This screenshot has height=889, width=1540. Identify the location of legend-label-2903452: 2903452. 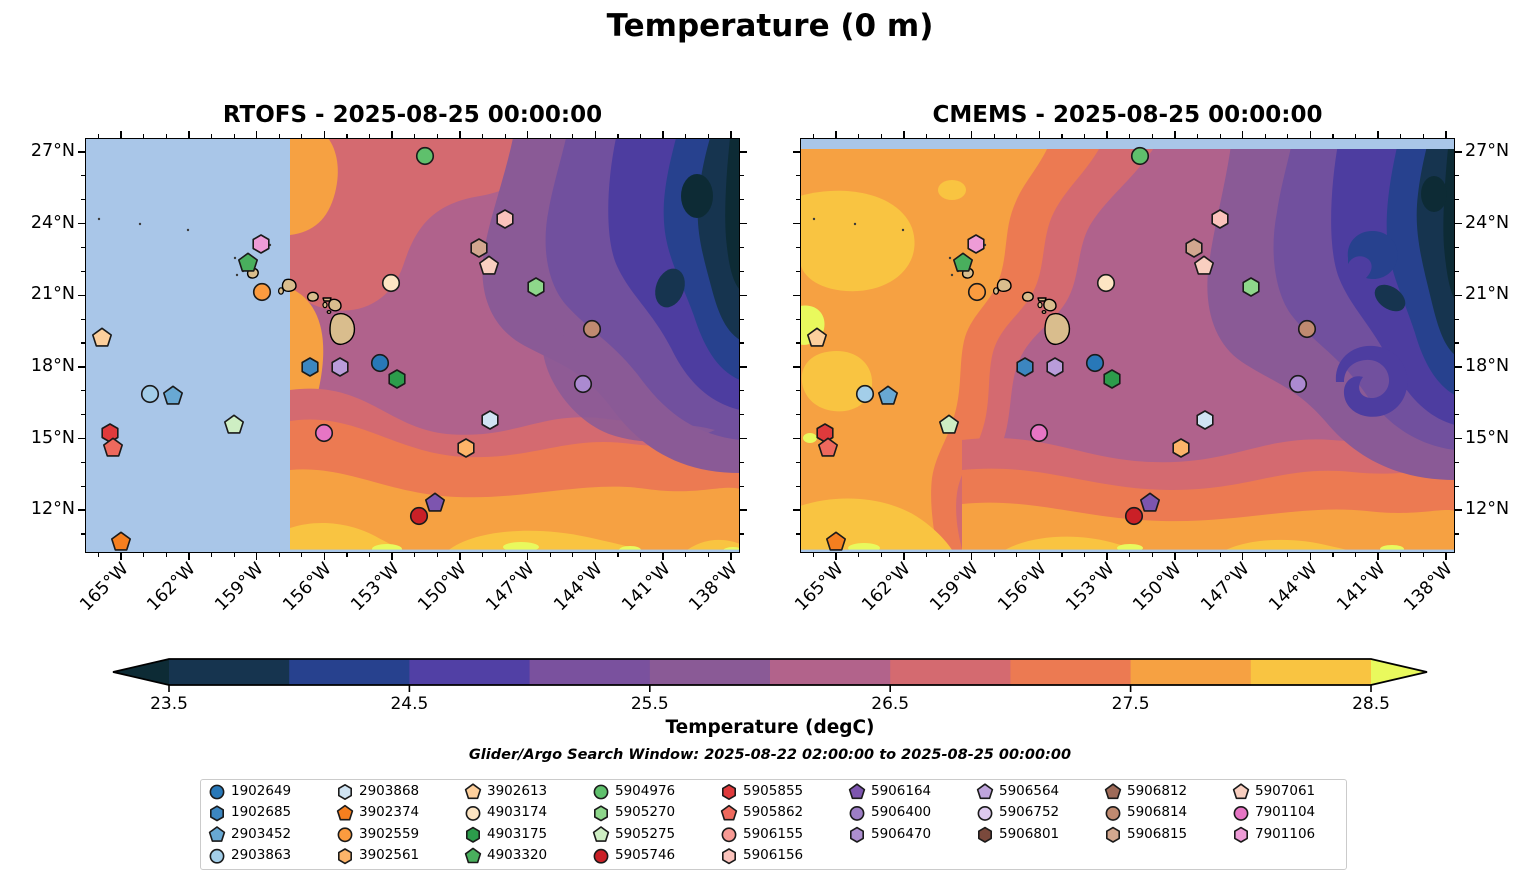
(261, 833).